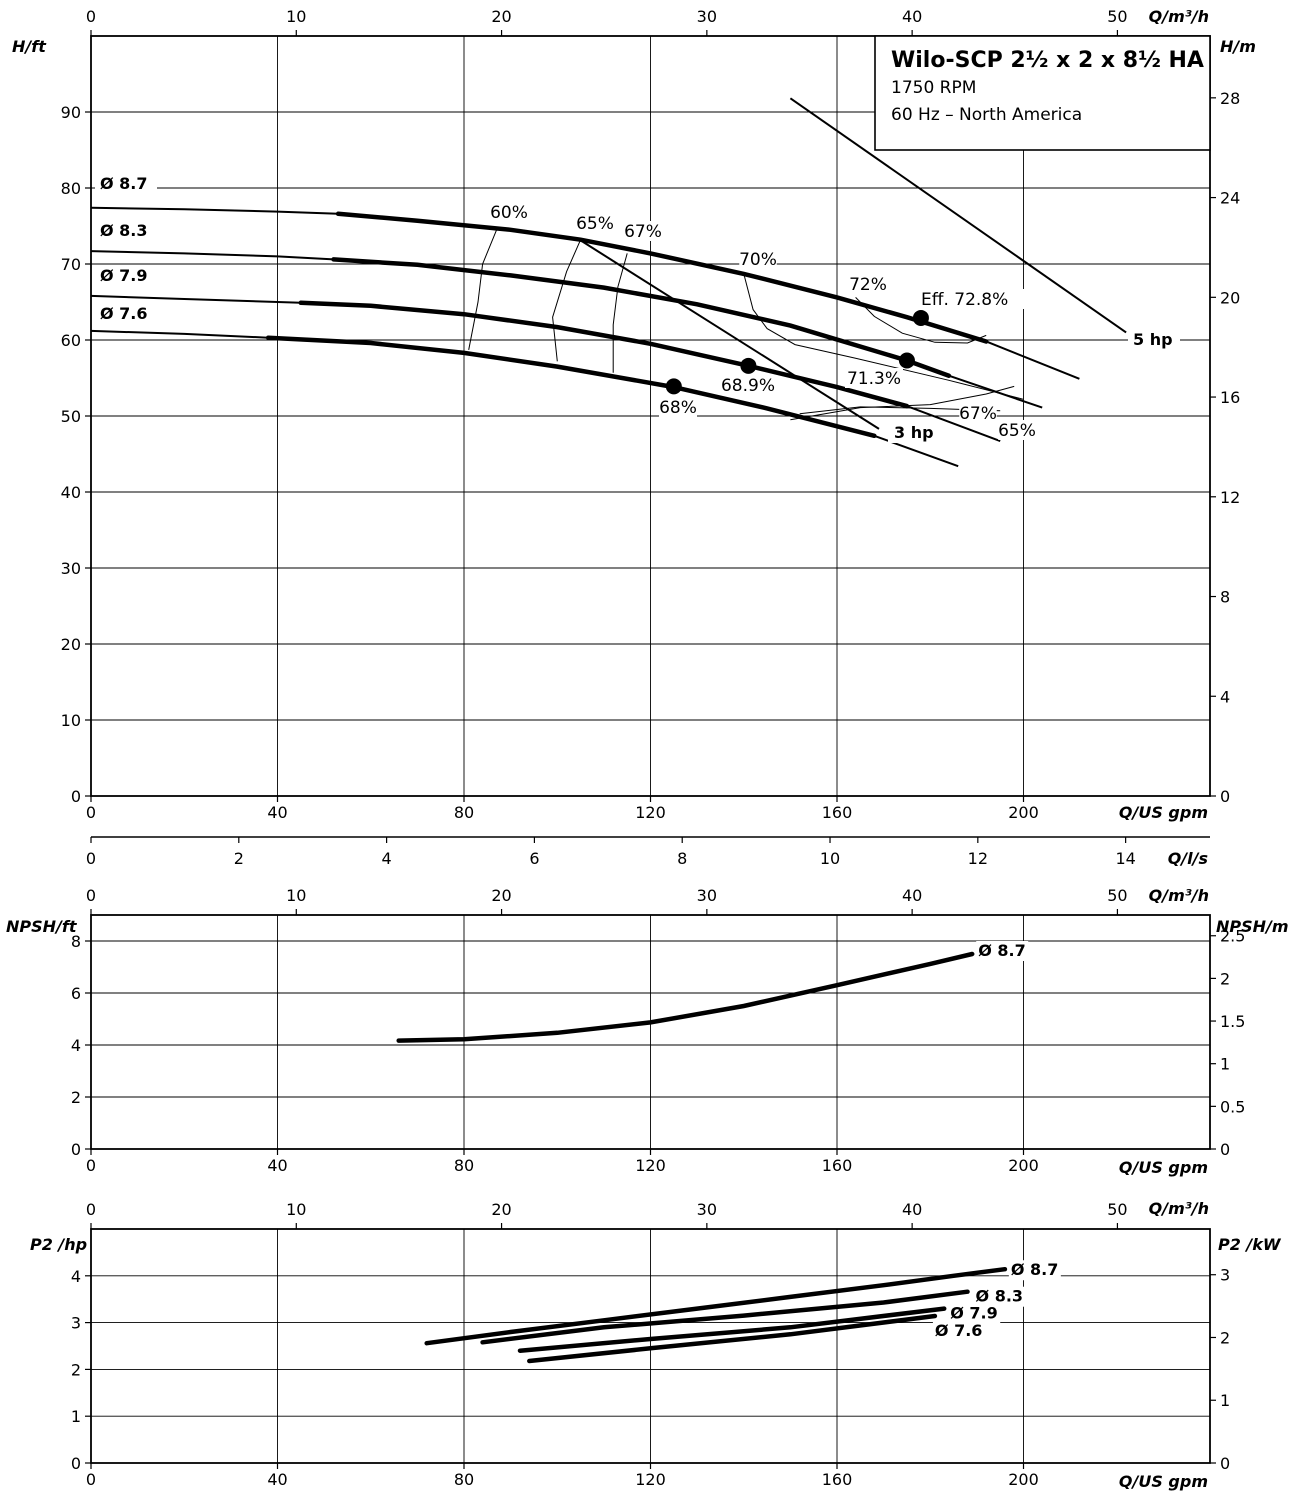 The width and height of the screenshot is (1299, 1492). Describe the element at coordinates (1035, 1269) in the screenshot. I see `power-curve-label: Ø 8.7` at that location.